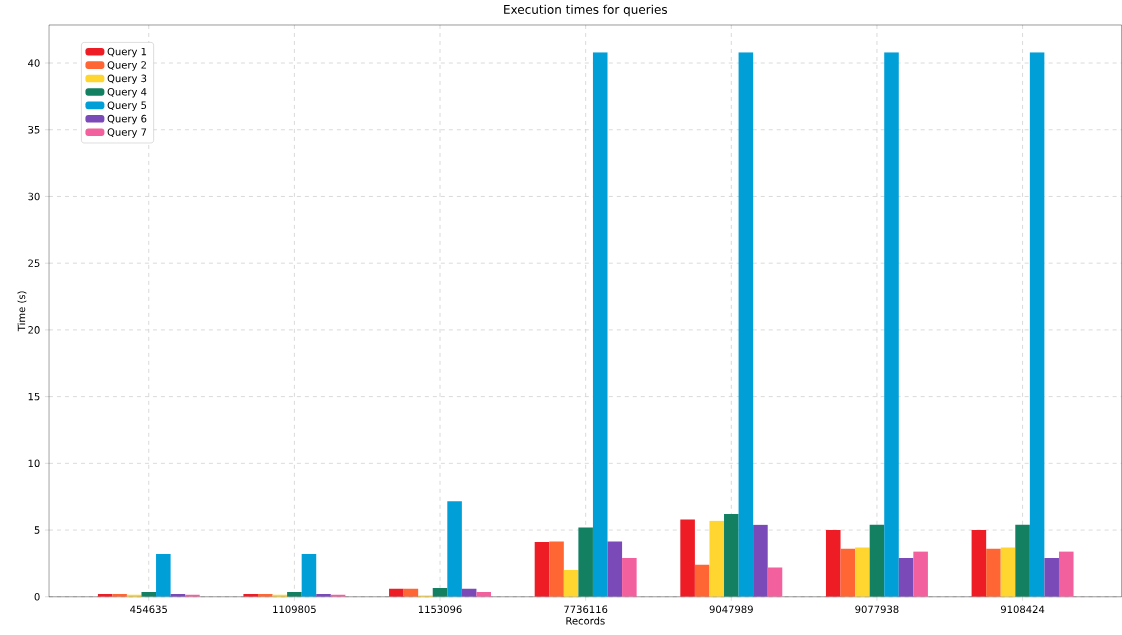 Image resolution: width=1122 pixels, height=635 pixels. Describe the element at coordinates (294, 609) in the screenshot. I see `x-tick-label: 1109805` at that location.